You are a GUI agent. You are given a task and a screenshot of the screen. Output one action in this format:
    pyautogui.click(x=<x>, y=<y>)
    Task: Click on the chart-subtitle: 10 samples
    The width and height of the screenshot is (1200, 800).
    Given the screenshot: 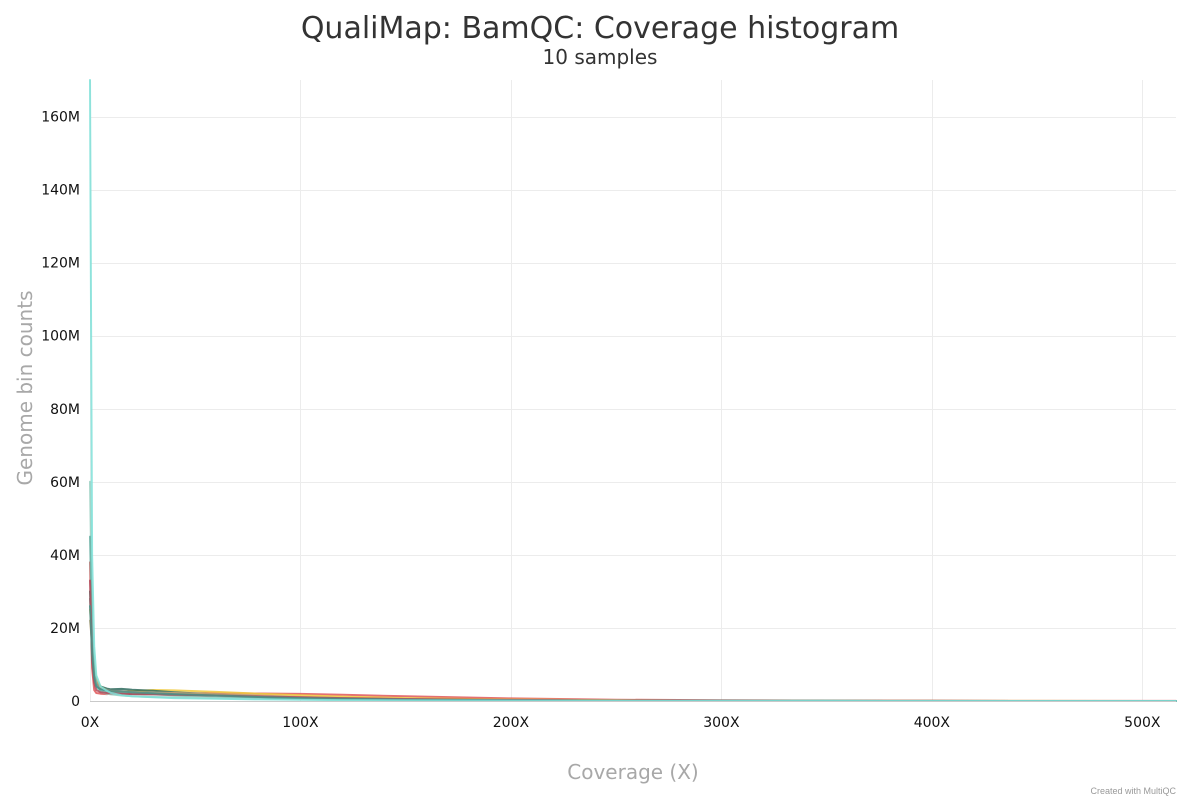 What is the action you would take?
    pyautogui.click(x=600, y=57)
    